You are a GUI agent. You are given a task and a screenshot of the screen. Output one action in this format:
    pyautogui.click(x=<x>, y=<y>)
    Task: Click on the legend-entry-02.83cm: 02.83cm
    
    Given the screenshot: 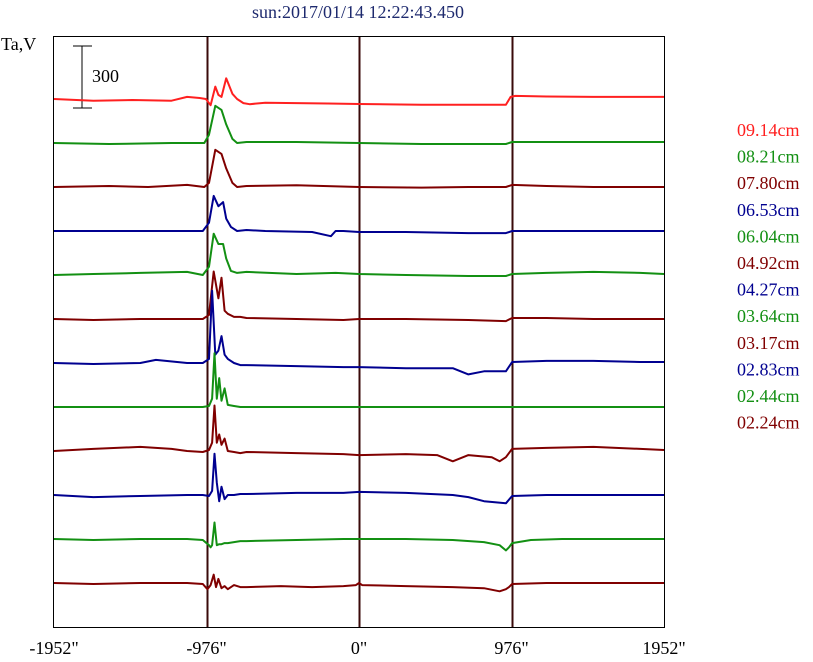 What is the action you would take?
    pyautogui.click(x=768, y=369)
    